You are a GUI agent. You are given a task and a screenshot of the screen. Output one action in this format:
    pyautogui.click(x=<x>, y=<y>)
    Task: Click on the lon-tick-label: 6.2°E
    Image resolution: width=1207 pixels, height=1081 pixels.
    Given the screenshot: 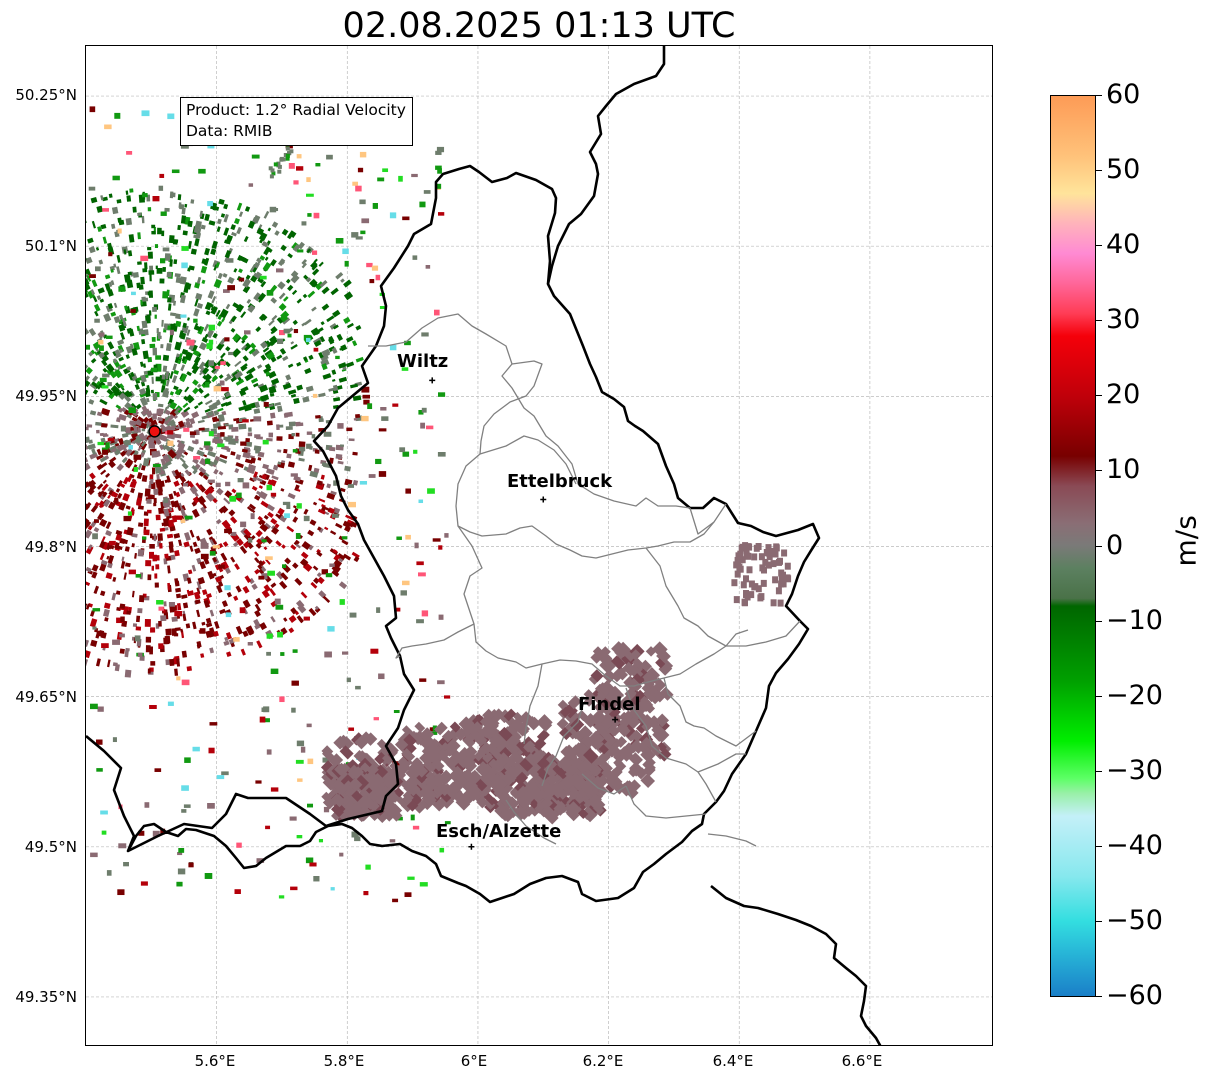 What is the action you would take?
    pyautogui.click(x=603, y=1061)
    